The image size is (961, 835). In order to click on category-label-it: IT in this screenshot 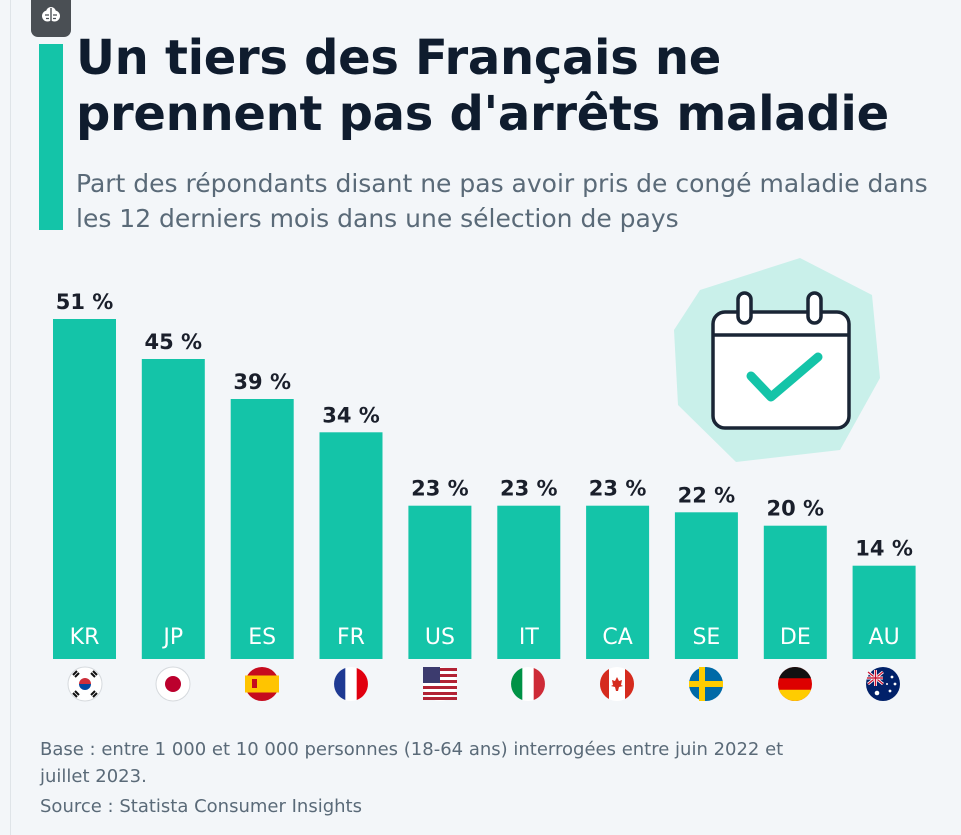, I will do `click(529, 637)`.